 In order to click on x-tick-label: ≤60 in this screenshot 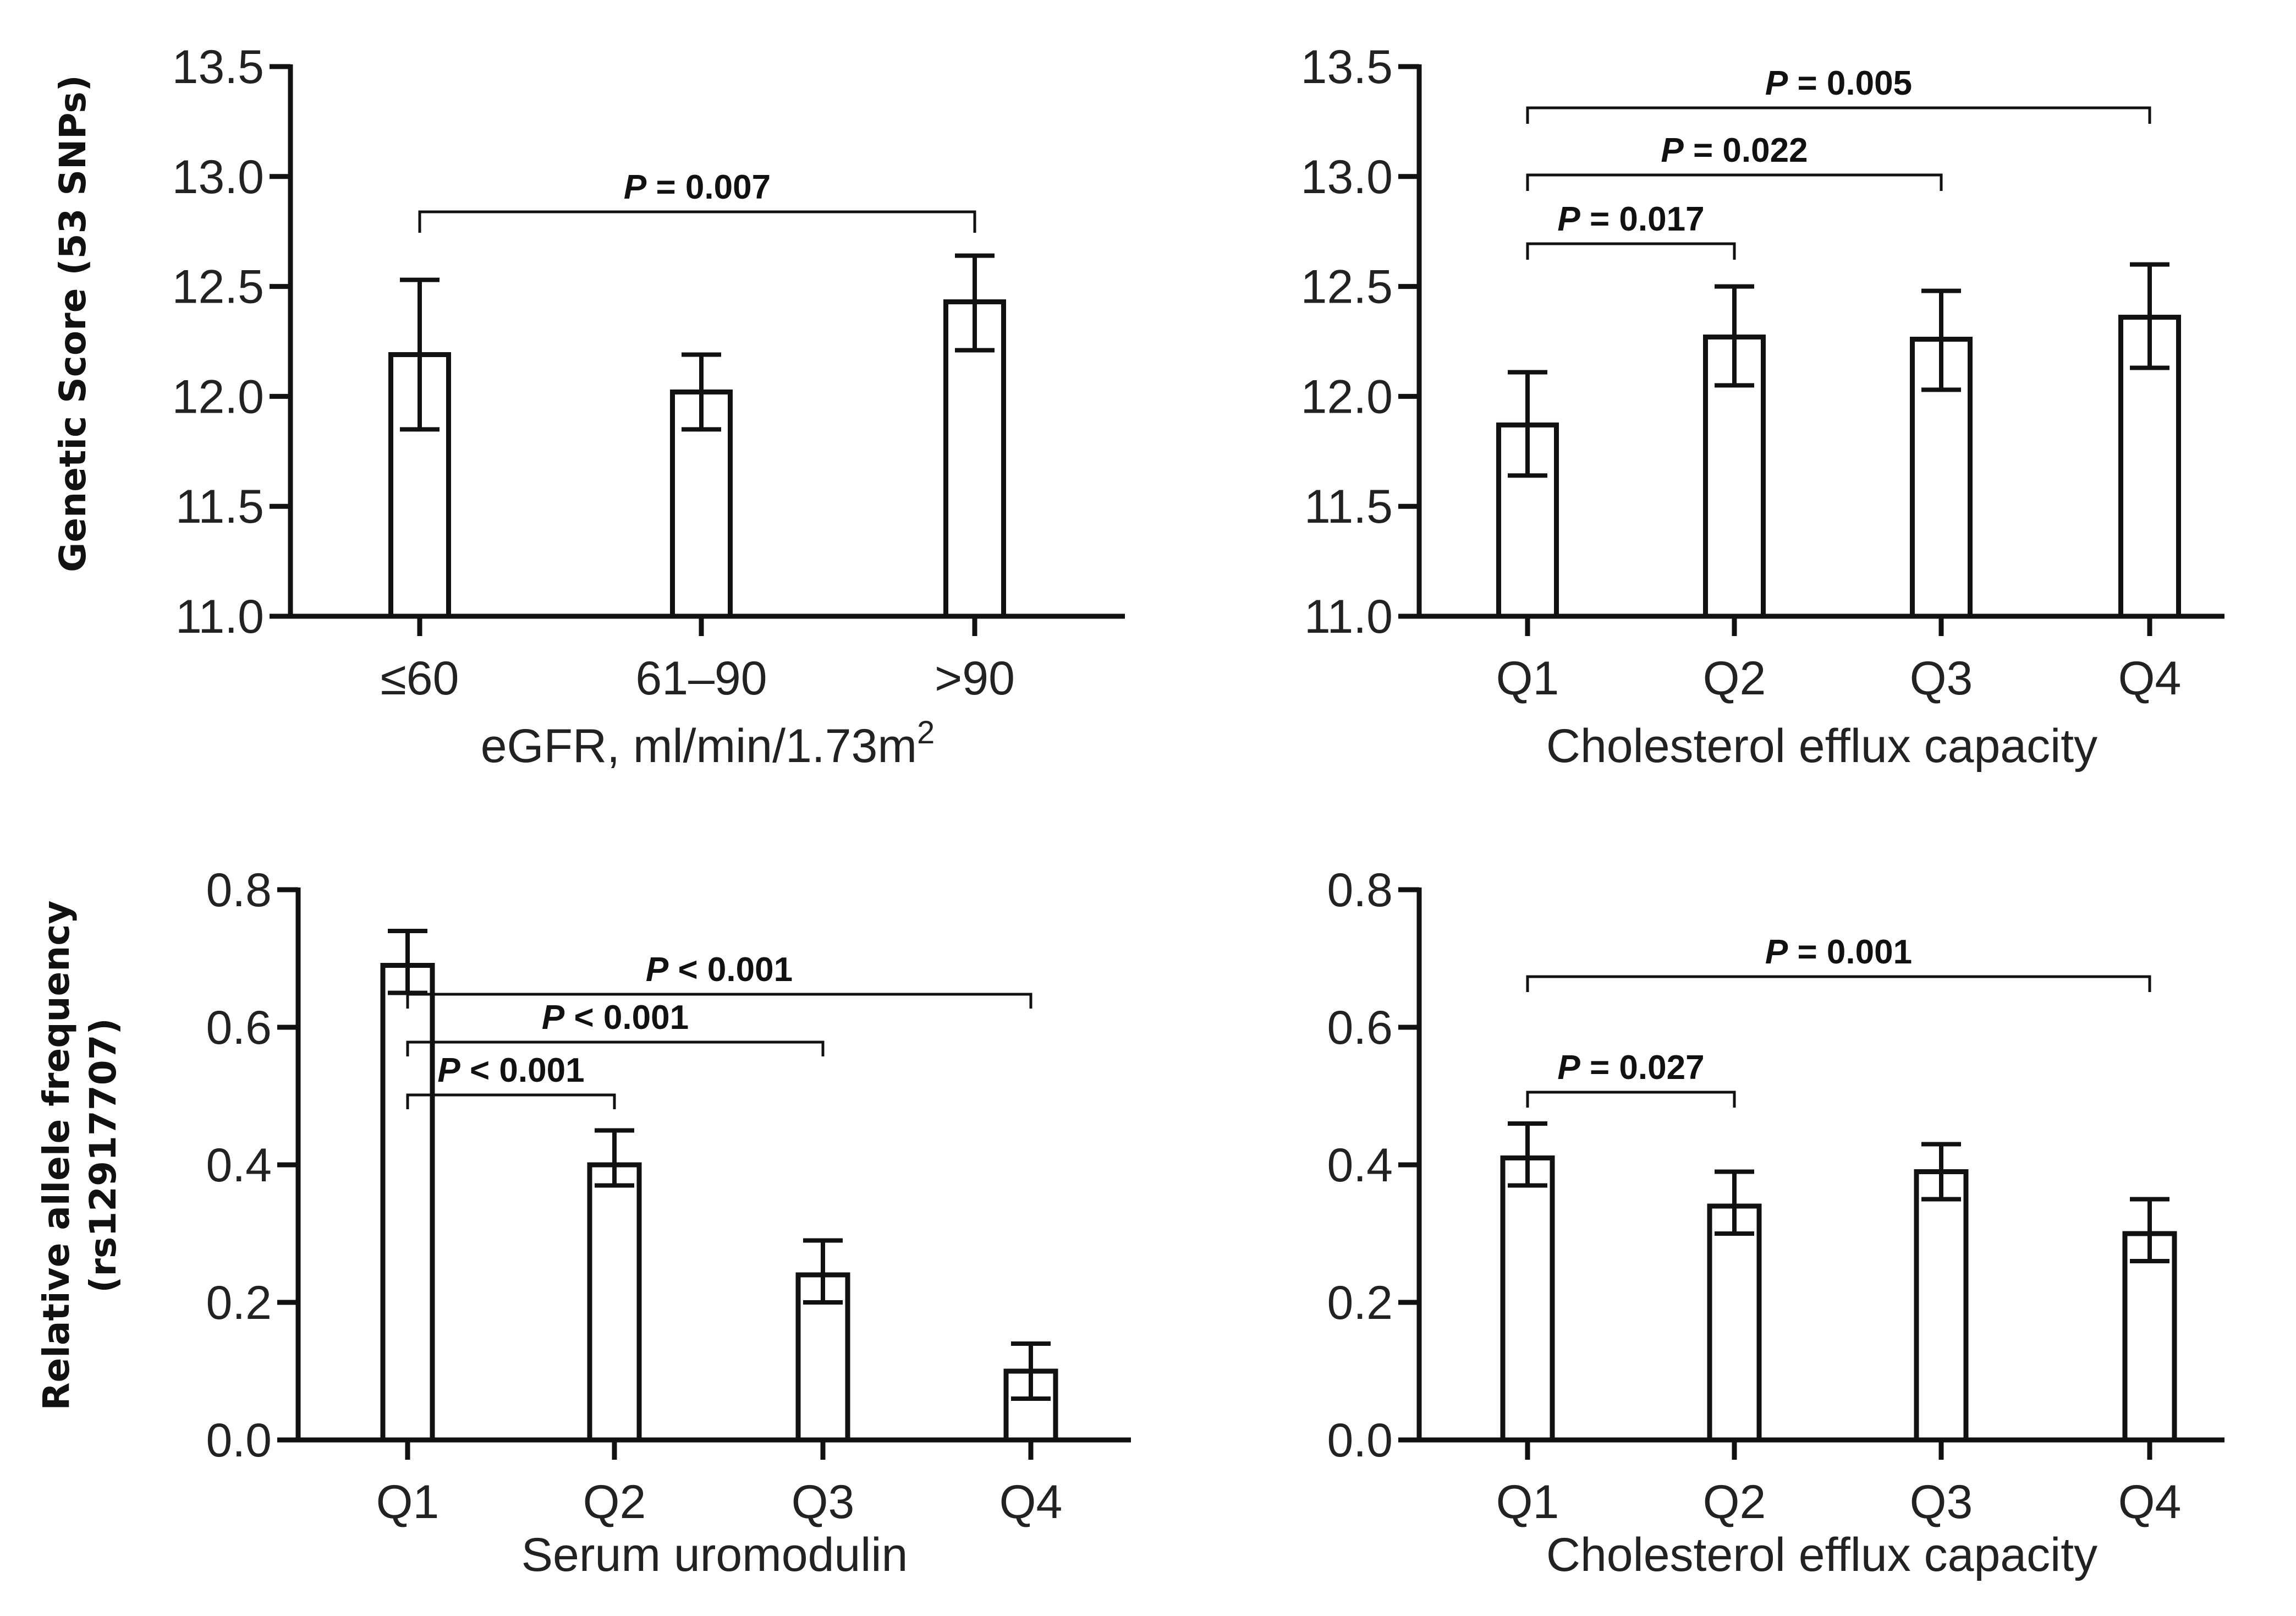, I will do `click(420, 678)`.